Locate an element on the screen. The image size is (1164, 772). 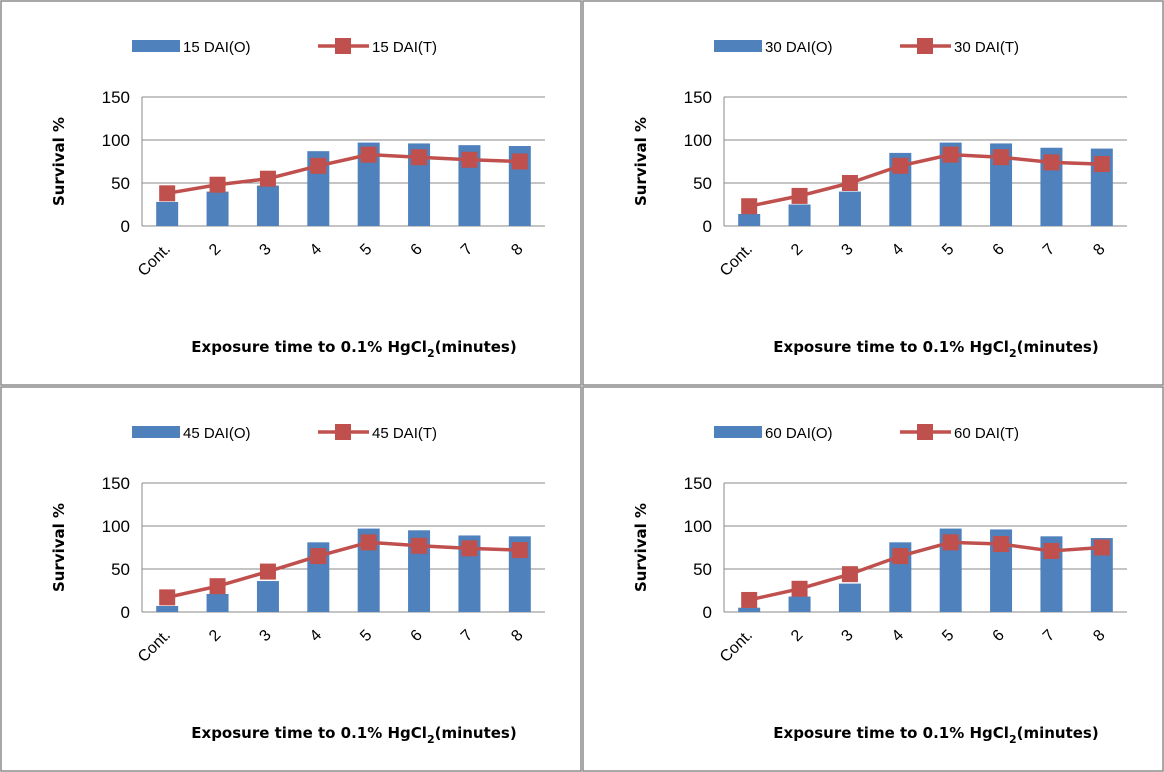
legend-label: 30 DAI(T) is located at coordinates (986, 47).